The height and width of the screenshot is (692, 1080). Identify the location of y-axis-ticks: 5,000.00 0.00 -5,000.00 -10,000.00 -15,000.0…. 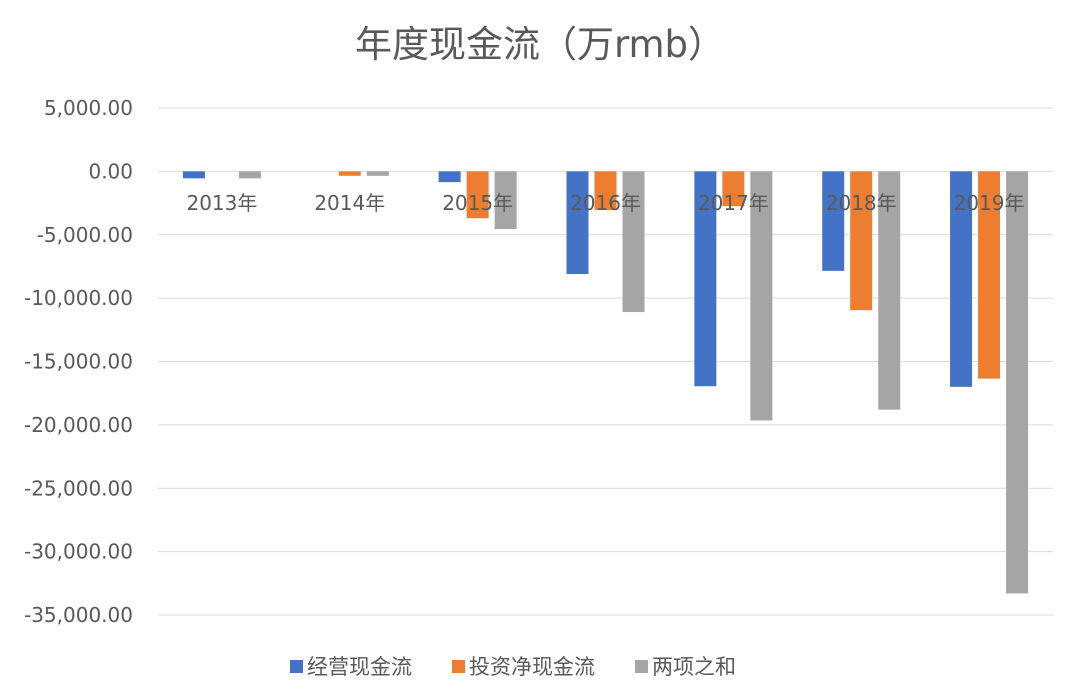
(78, 361).